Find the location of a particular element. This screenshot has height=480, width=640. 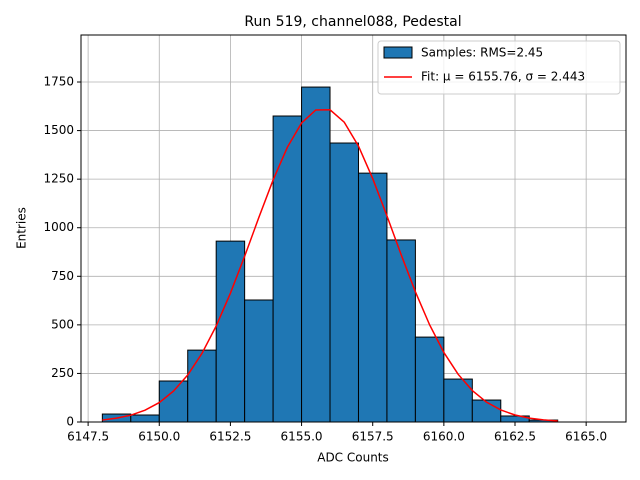

x-tick-label: 6160.0 is located at coordinates (444, 437).